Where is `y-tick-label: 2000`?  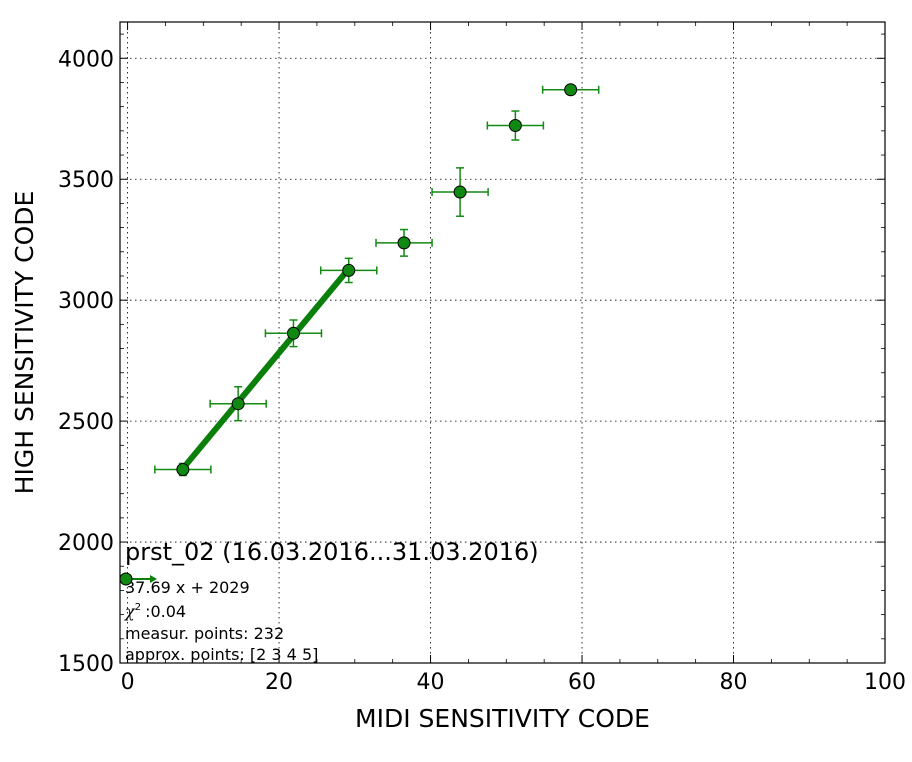 y-tick-label: 2000 is located at coordinates (86, 543).